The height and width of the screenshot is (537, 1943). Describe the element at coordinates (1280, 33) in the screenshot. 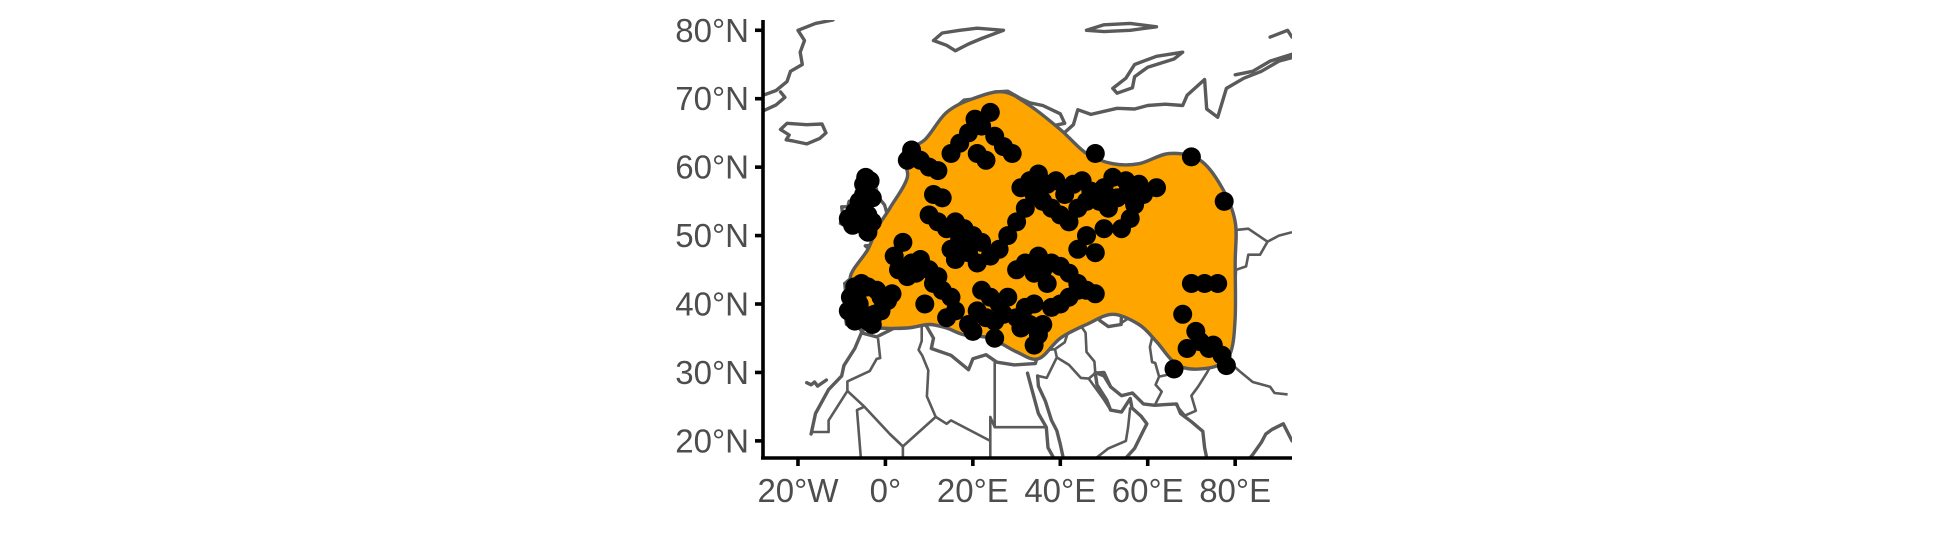

I see `severnaya-outline` at that location.